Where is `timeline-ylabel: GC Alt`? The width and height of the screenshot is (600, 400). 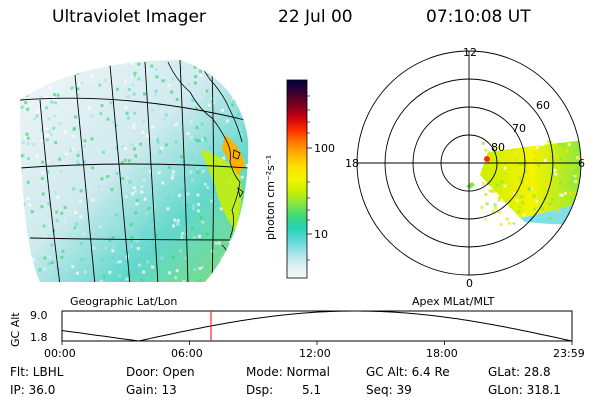 timeline-ylabel: GC Alt is located at coordinates (15, 329).